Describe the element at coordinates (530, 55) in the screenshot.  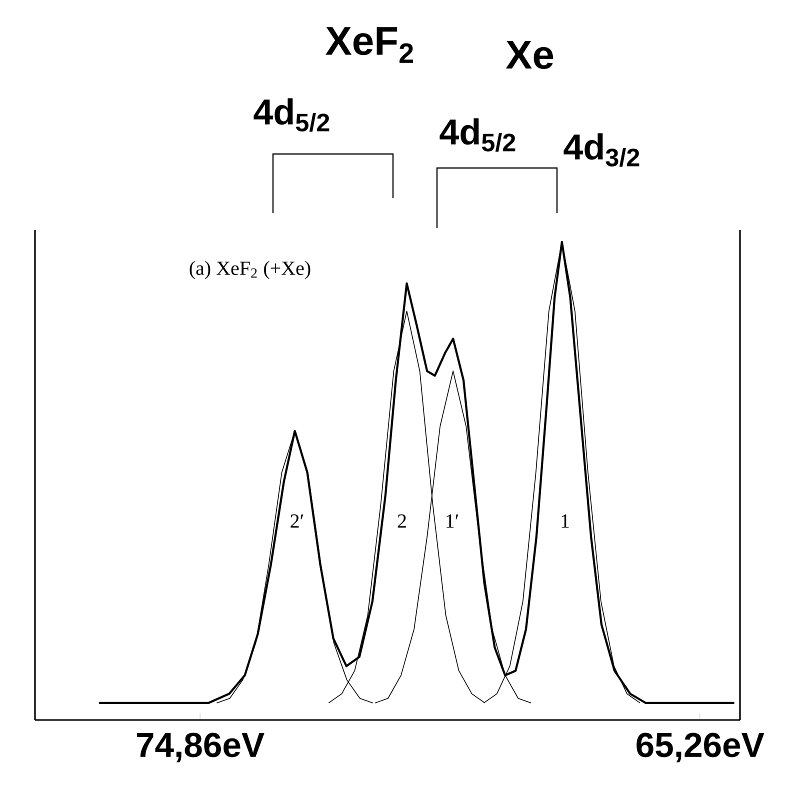
I see `text: Xe` at that location.